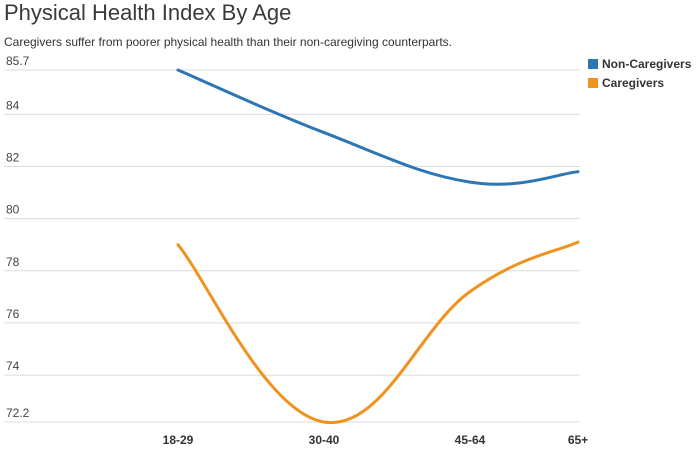  Describe the element at coordinates (470, 440) in the screenshot. I see `x-tick-label: 45-64` at that location.